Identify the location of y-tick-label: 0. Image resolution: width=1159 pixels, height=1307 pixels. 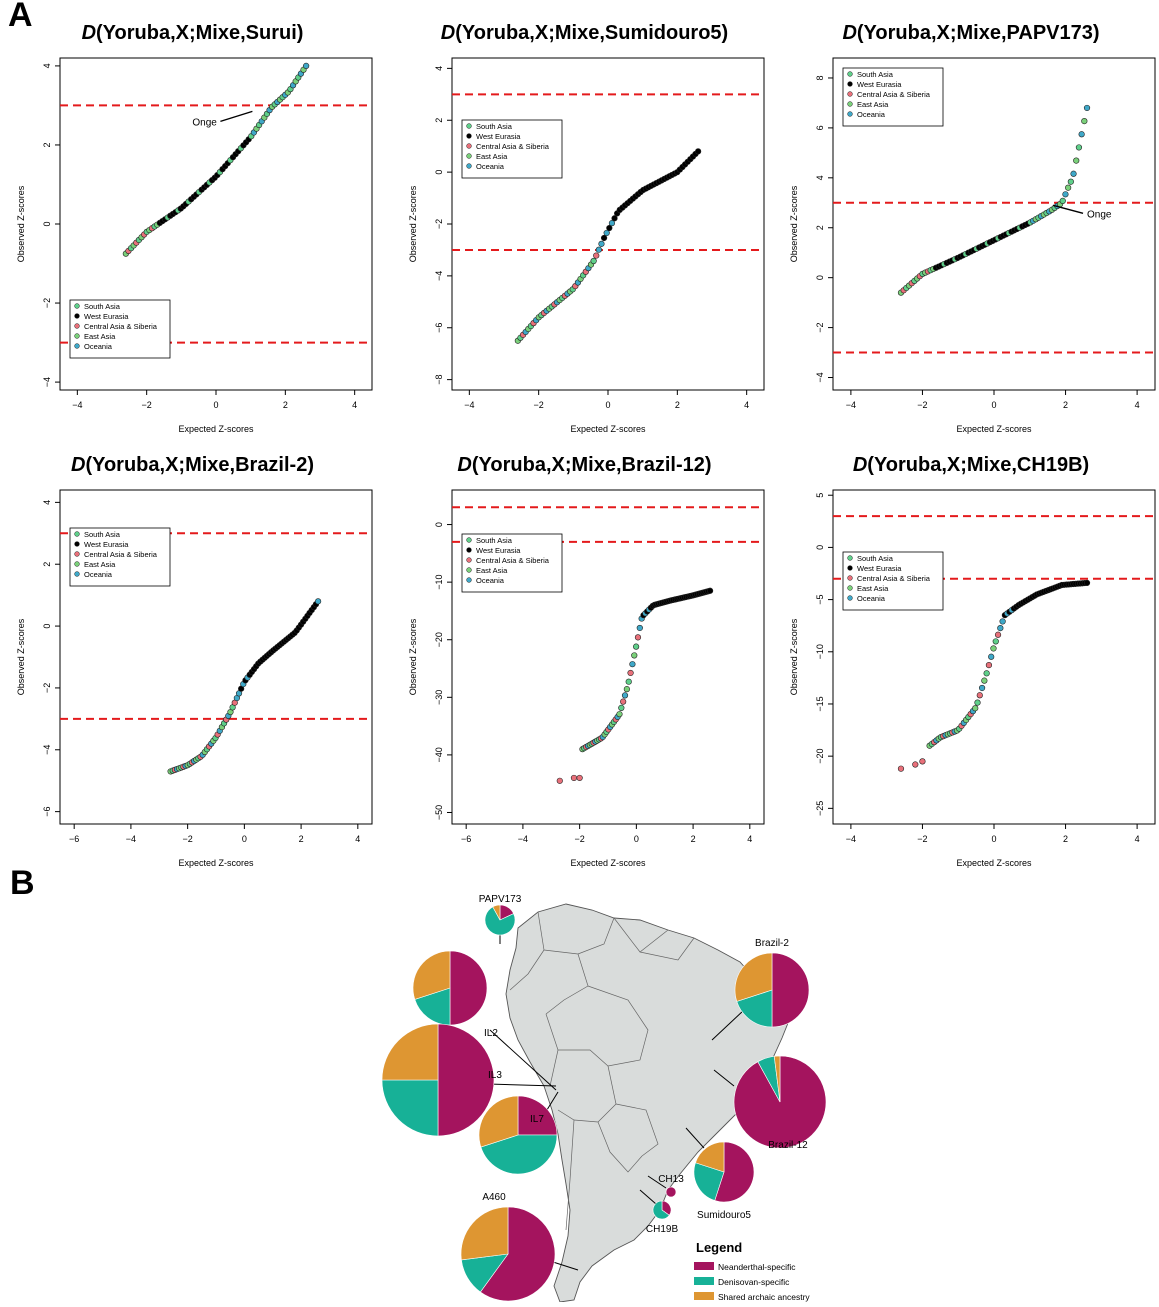
(820, 277).